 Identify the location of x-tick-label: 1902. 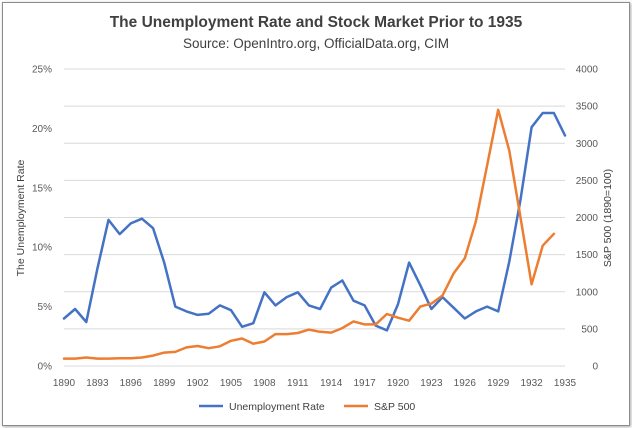
(197, 383).